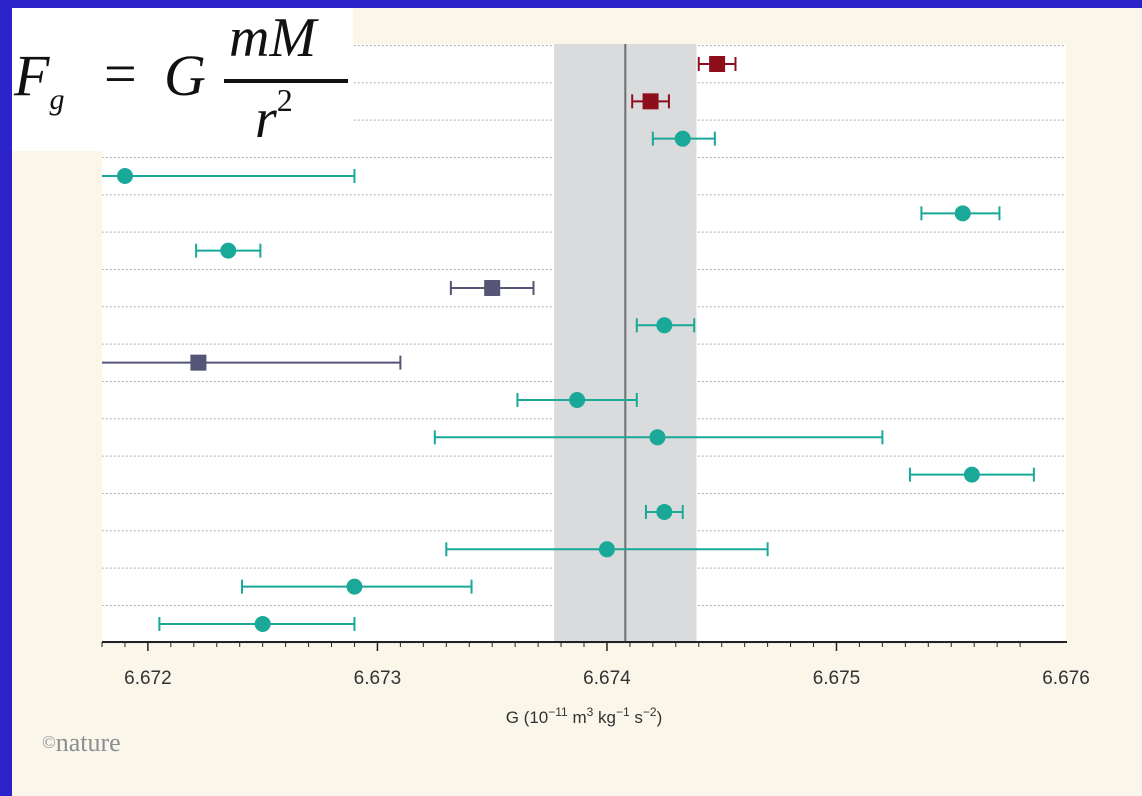  What do you see at coordinates (595, 665) in the screenshot?
I see `x-axis: 6.672 6.673 6.674 6.675 6.676` at bounding box center [595, 665].